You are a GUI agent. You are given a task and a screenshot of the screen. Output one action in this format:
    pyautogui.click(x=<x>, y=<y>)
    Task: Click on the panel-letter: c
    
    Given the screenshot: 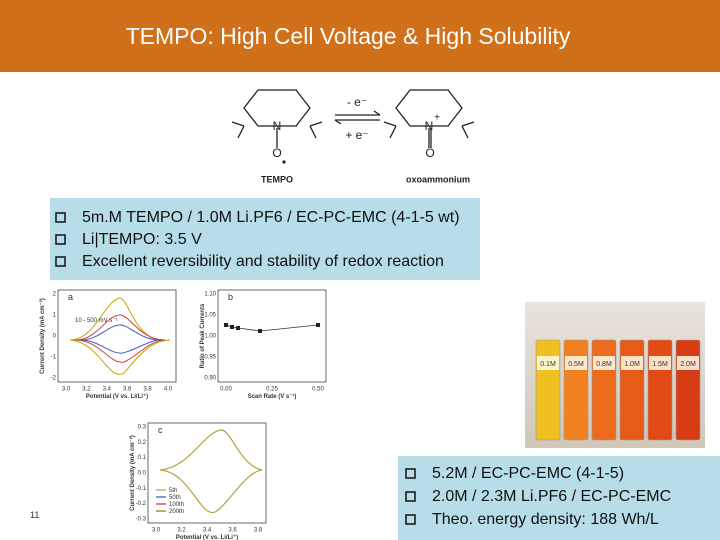 What is the action you would take?
    pyautogui.click(x=160, y=430)
    